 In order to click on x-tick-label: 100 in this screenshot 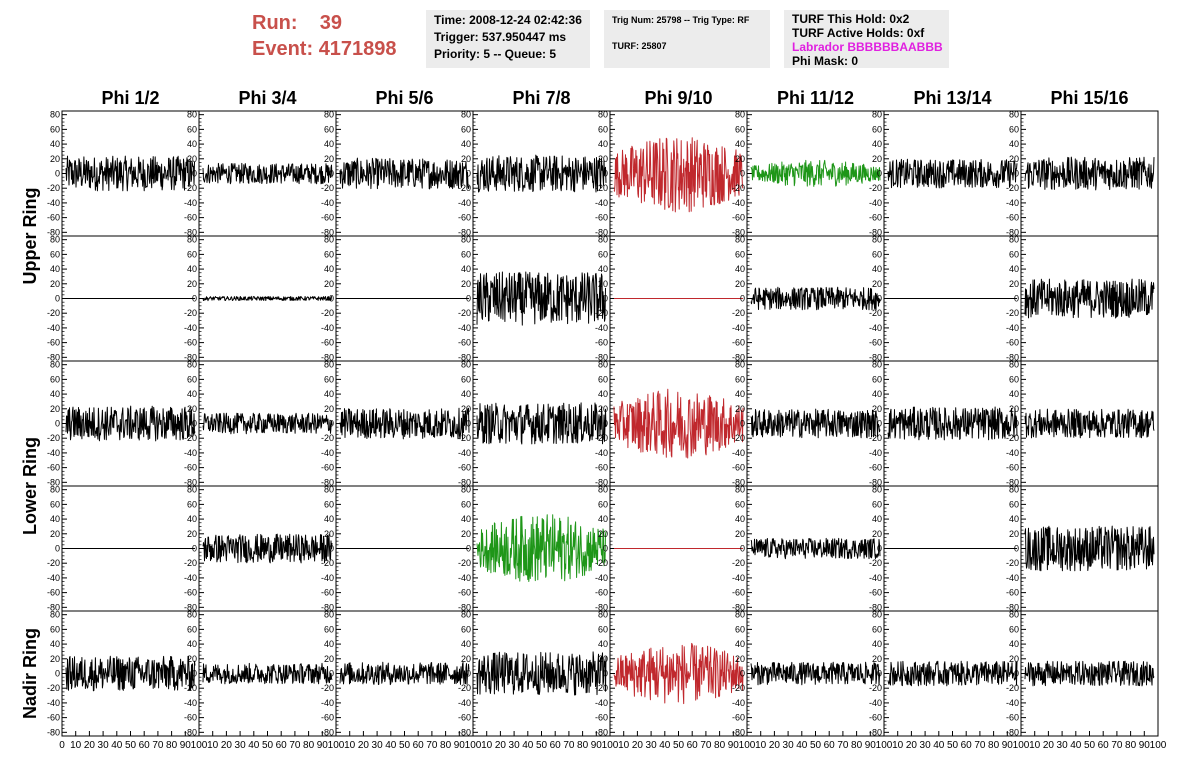, I will do `click(610, 745)`.